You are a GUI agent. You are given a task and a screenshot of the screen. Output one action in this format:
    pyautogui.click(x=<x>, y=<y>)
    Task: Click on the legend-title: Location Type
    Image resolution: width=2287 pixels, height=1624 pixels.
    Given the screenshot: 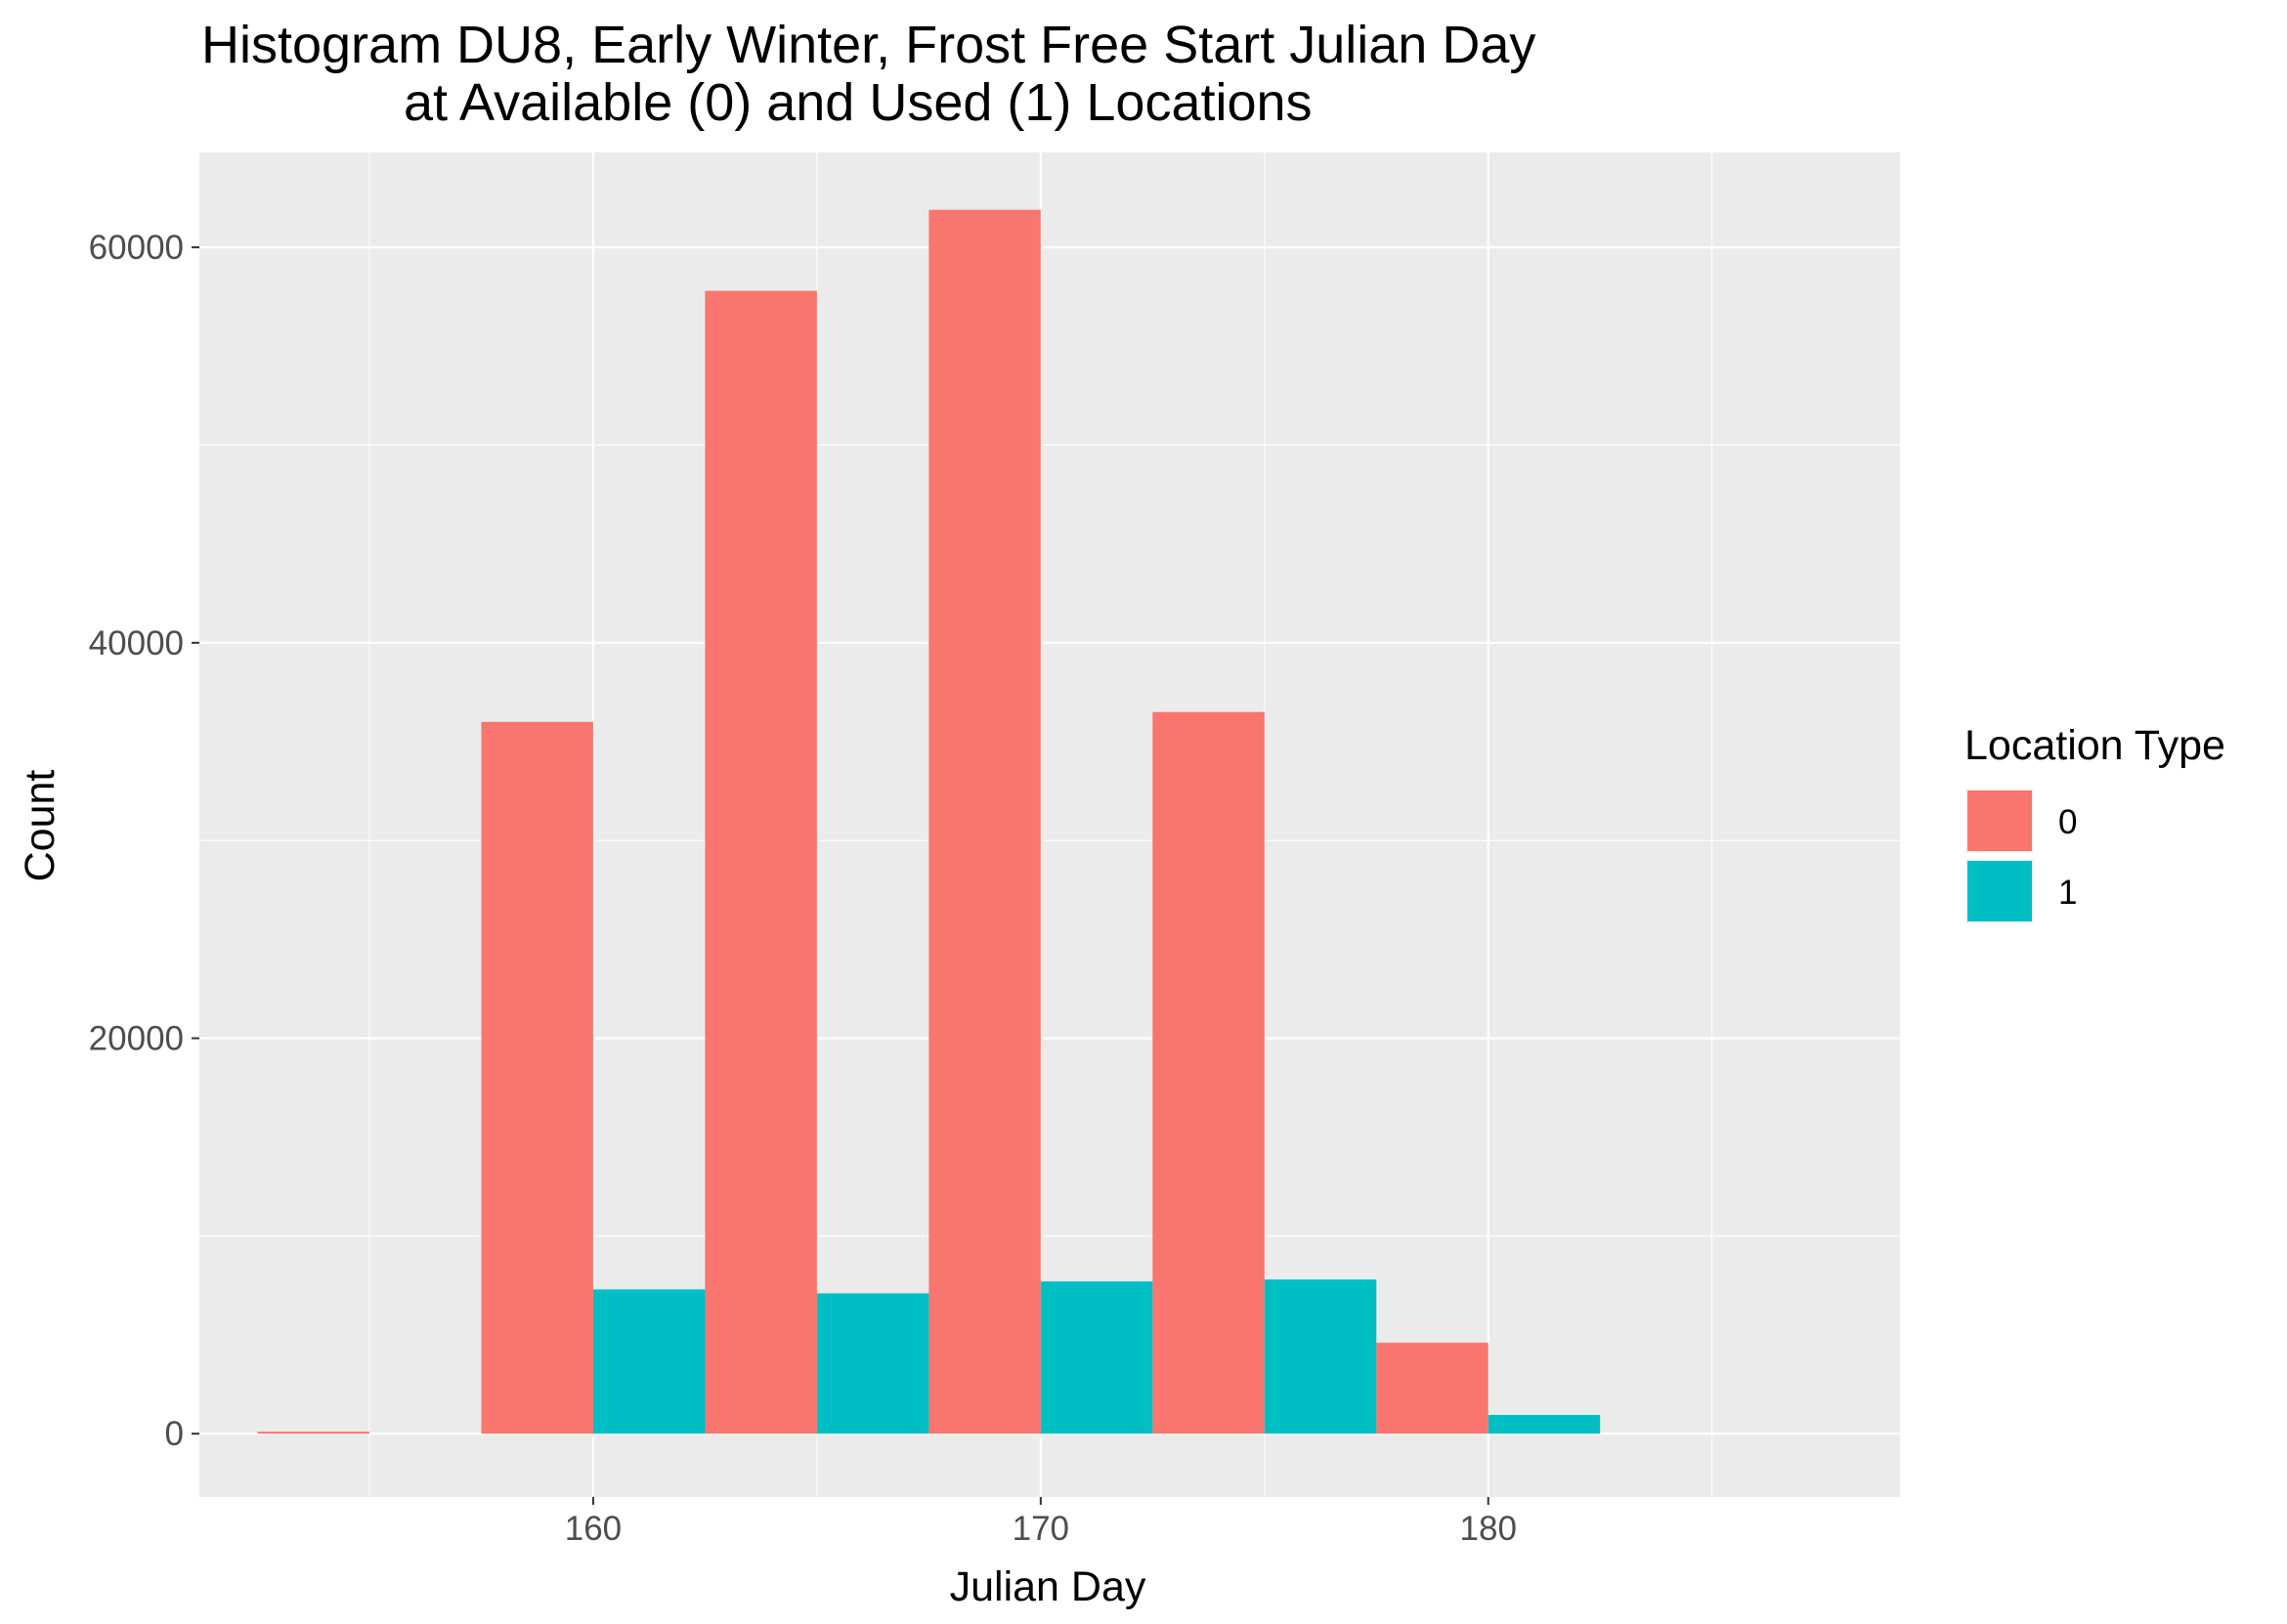 What is the action you would take?
    pyautogui.click(x=2094, y=745)
    